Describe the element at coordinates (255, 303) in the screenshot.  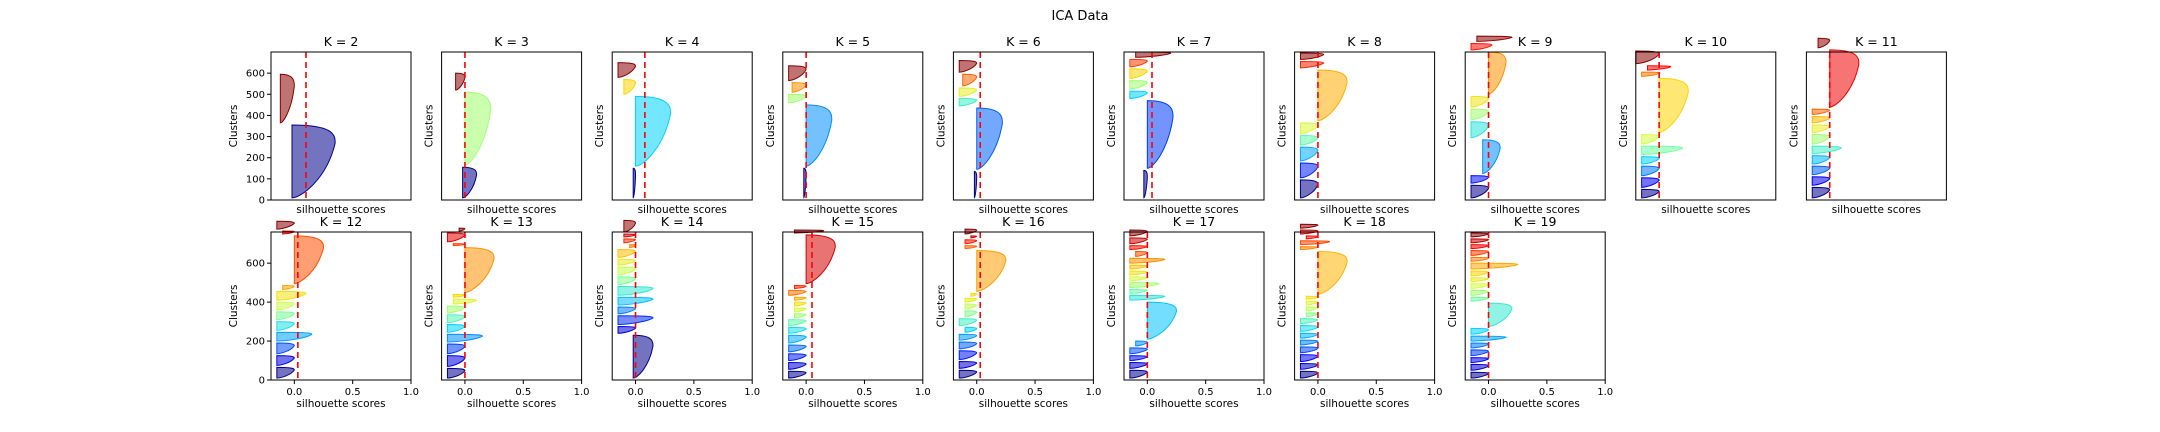
I see `y-tick-label: 400` at that location.